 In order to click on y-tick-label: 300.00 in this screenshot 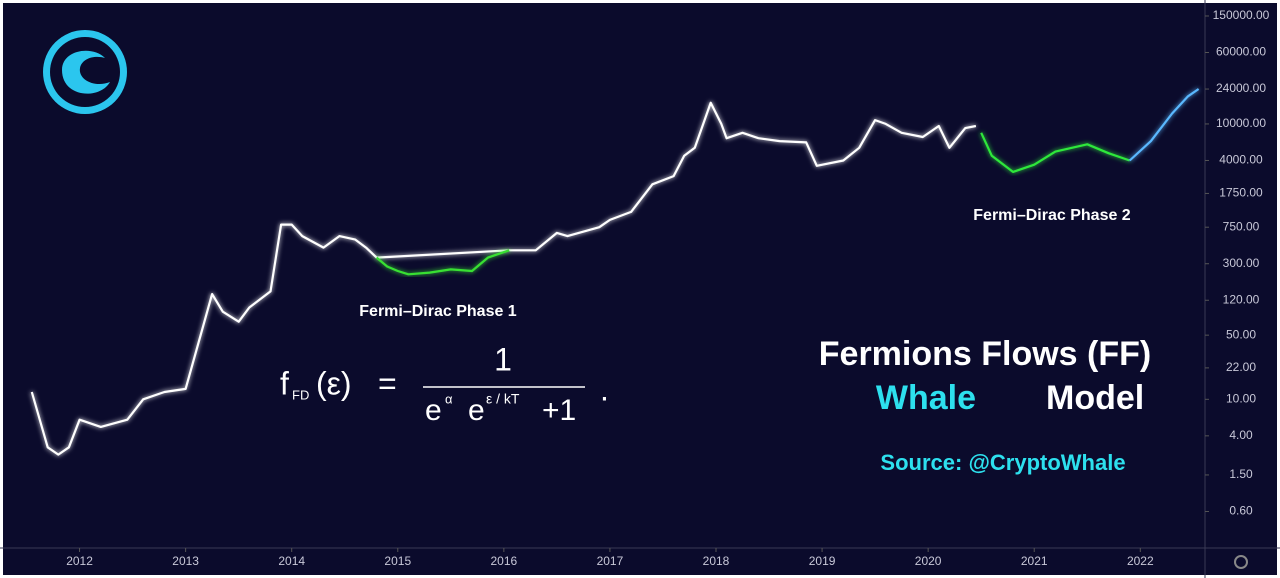, I will do `click(1241, 263)`.